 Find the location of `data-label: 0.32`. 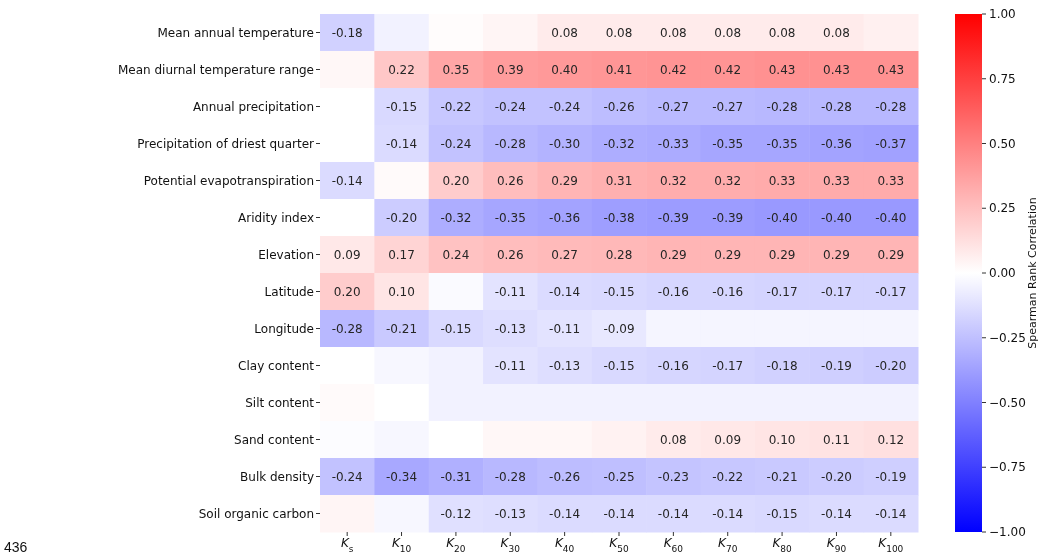

data-label: 0.32 is located at coordinates (673, 180).